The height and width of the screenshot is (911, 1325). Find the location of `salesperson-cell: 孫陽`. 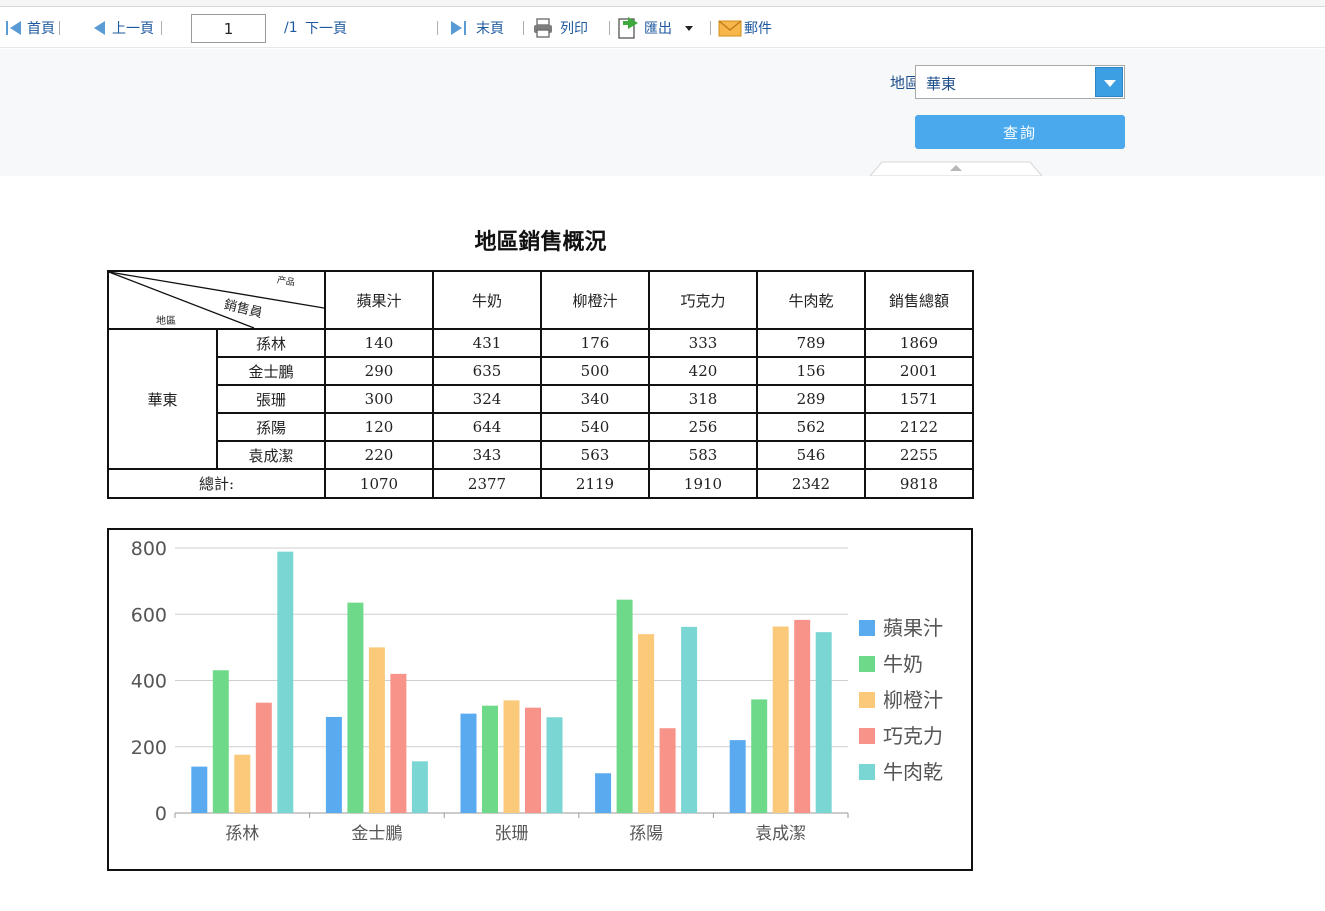

salesperson-cell: 孫陽 is located at coordinates (271, 427).